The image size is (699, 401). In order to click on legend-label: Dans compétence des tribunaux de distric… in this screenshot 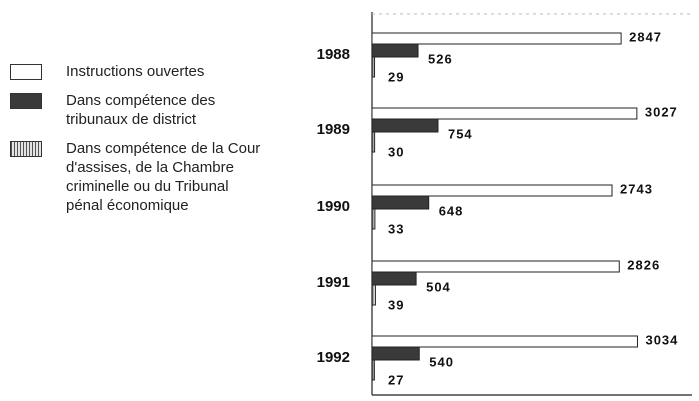, I will do `click(141, 110)`.